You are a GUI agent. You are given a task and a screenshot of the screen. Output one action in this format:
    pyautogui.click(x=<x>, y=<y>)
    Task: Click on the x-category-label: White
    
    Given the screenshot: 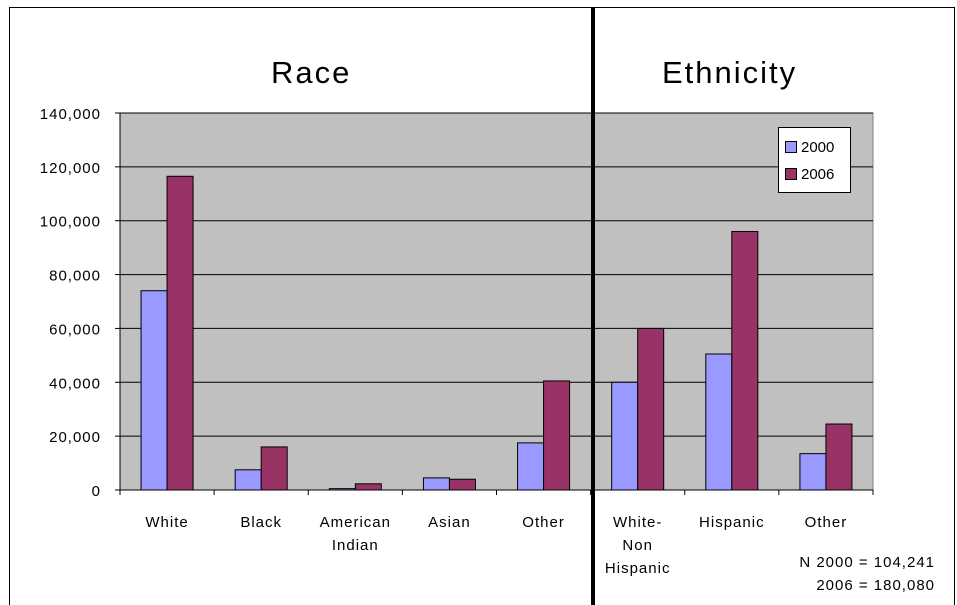 What is the action you would take?
    pyautogui.click(x=166, y=522)
    